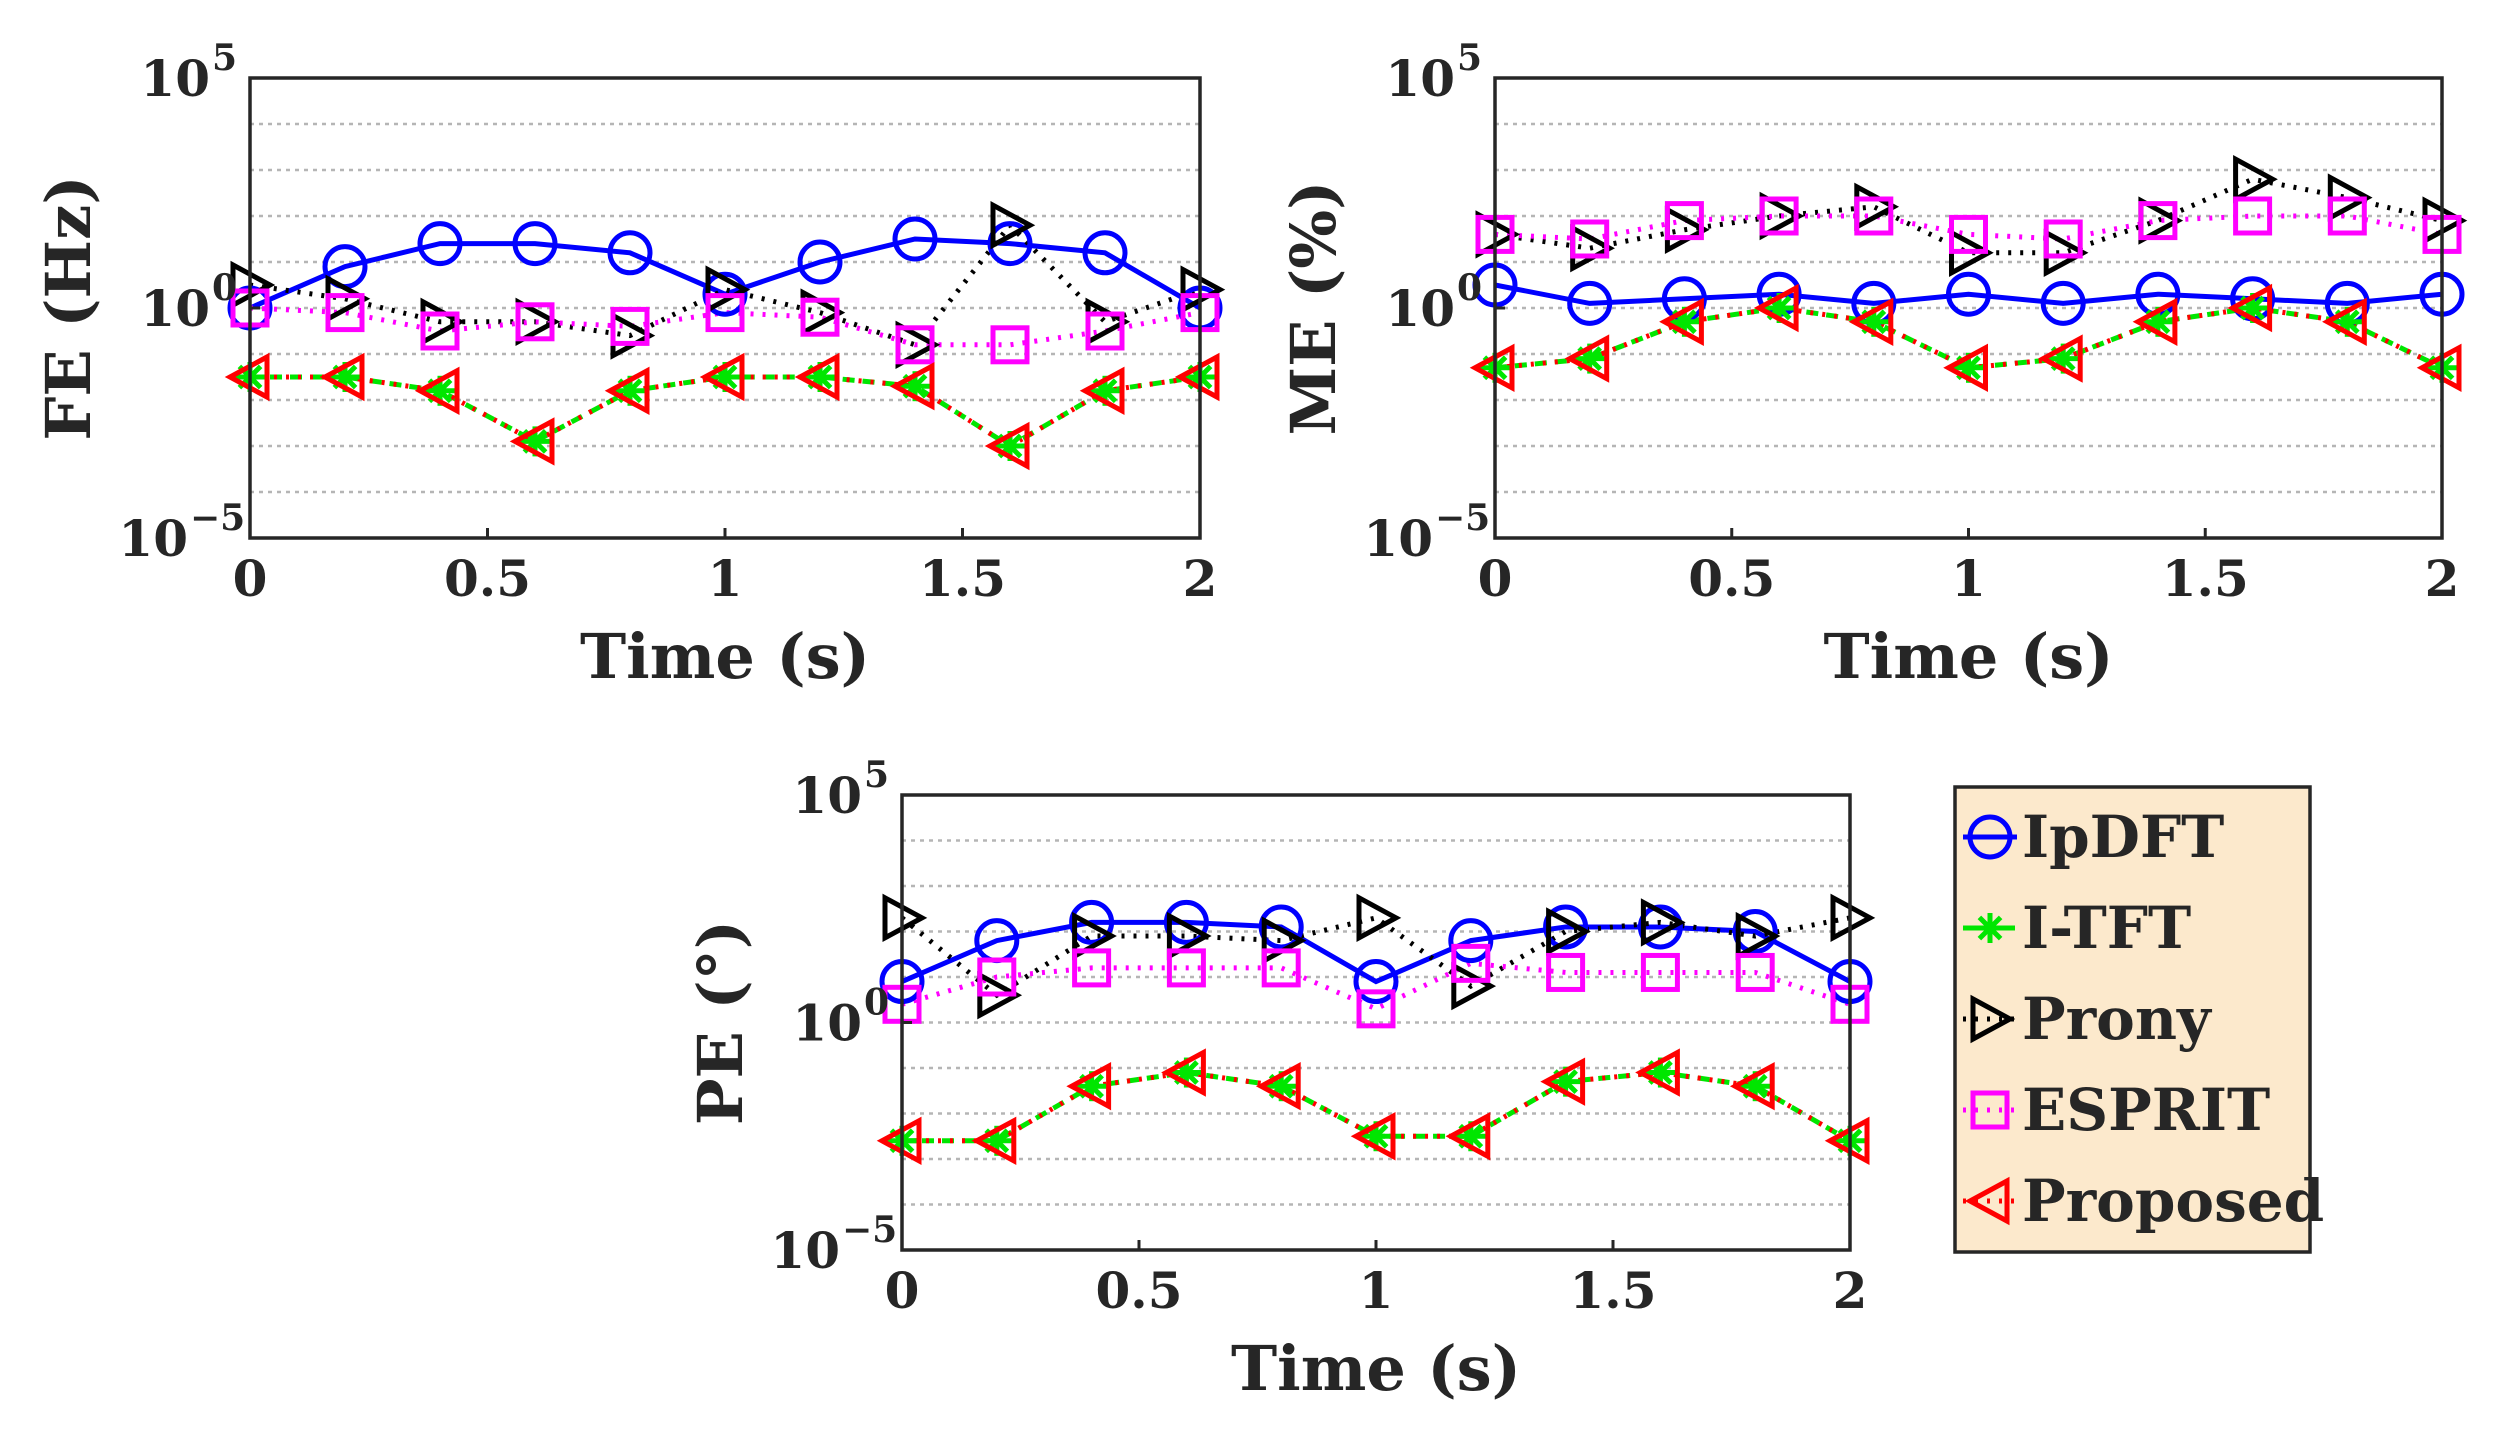  Describe the element at coordinates (2146, 1110) in the screenshot. I see `legend-label: ESPRIT` at that location.